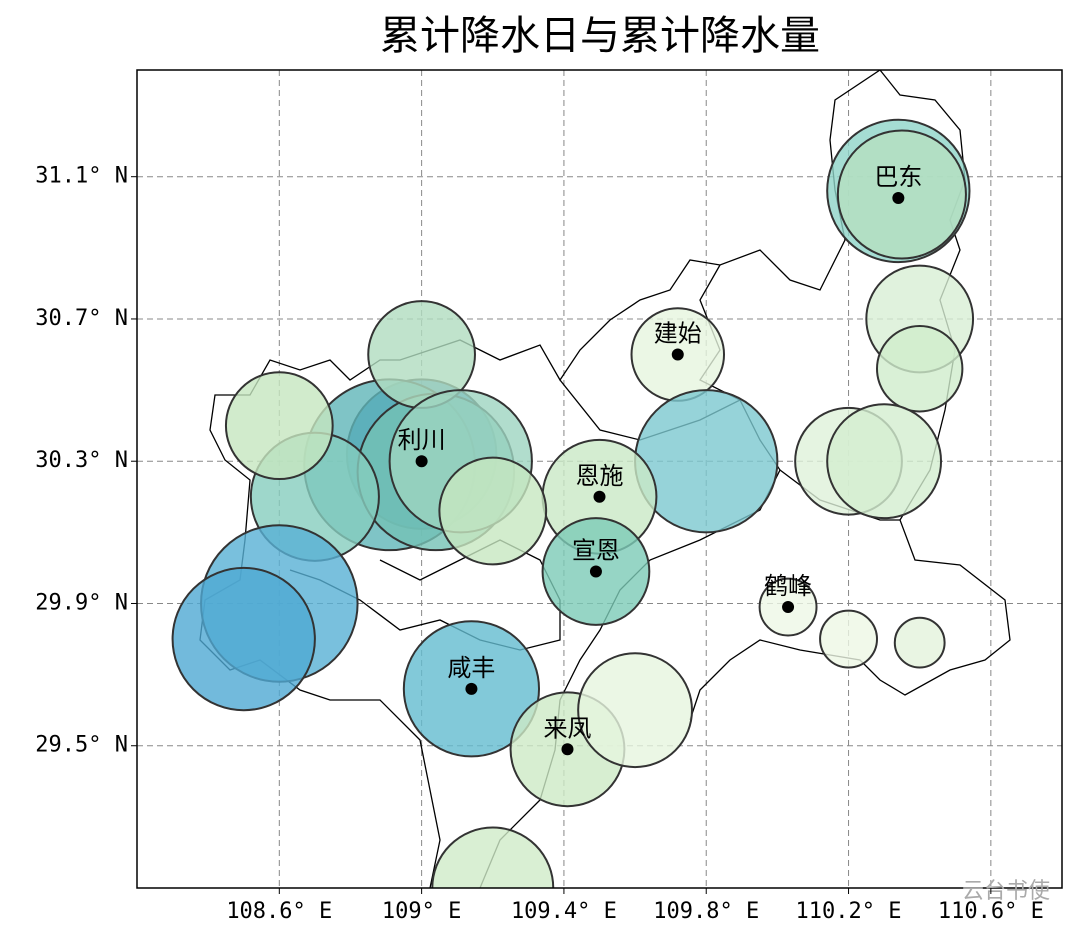  Describe the element at coordinates (706, 911) in the screenshot. I see `x-tick-label: 109.8° E` at that location.